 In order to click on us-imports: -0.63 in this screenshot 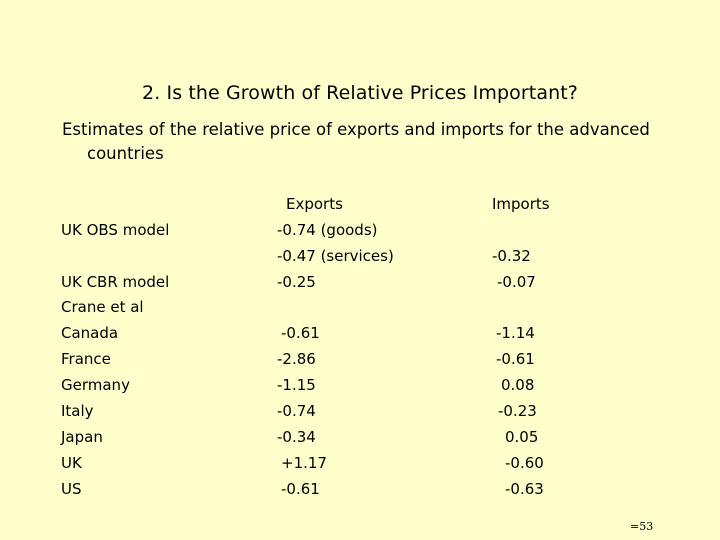, I will do `click(524, 489)`.